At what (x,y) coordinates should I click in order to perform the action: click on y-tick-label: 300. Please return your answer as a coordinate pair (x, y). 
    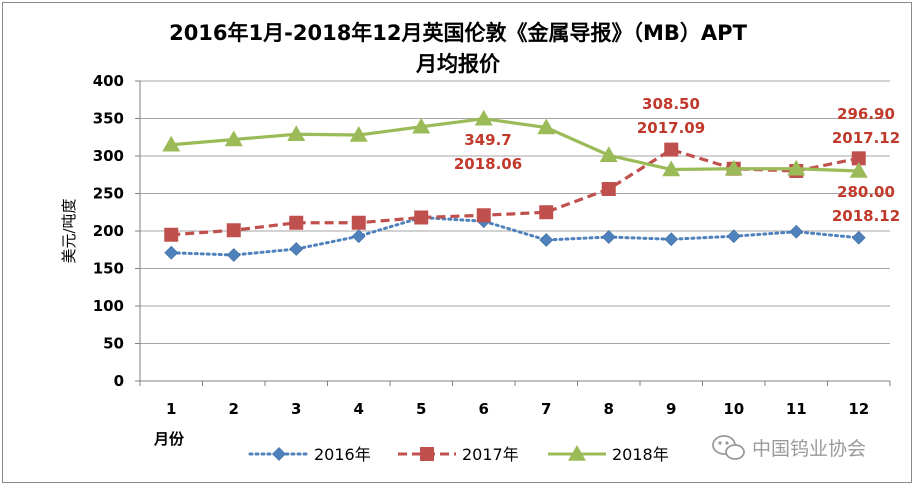
    Looking at the image, I should click on (108, 156).